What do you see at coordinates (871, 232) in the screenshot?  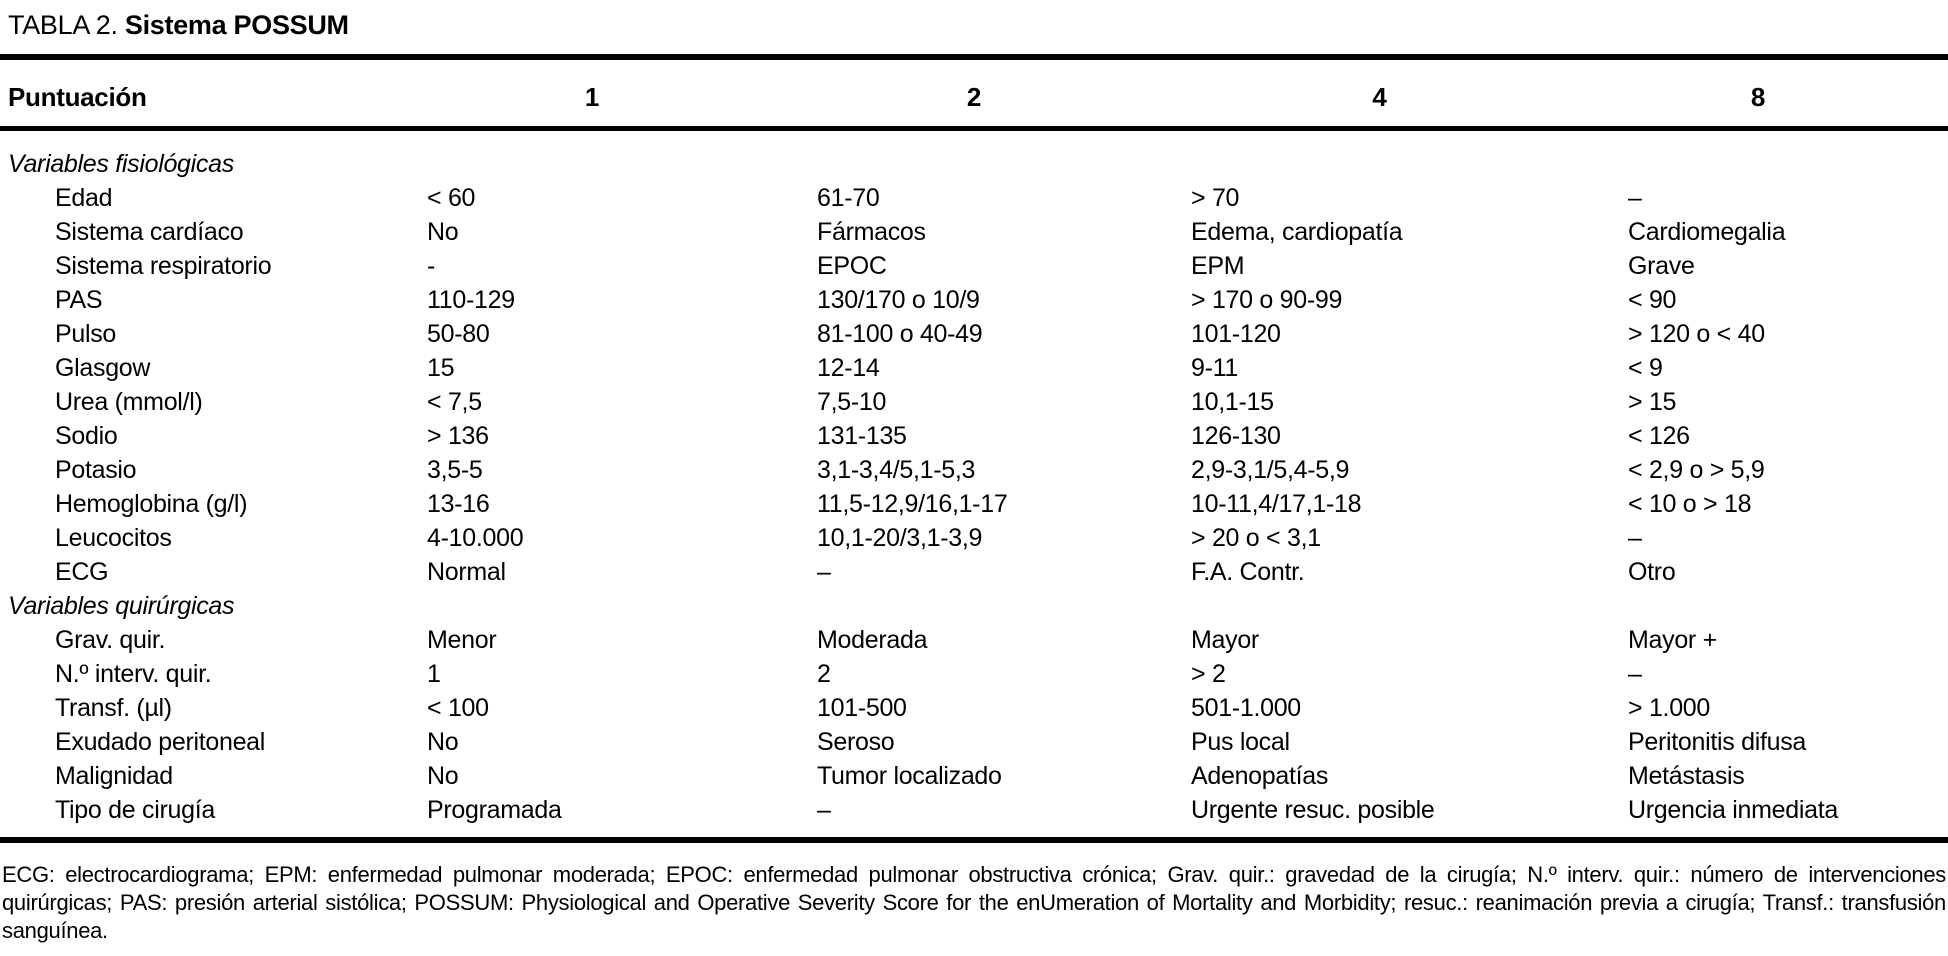 I see `row-value: Fármacos` at bounding box center [871, 232].